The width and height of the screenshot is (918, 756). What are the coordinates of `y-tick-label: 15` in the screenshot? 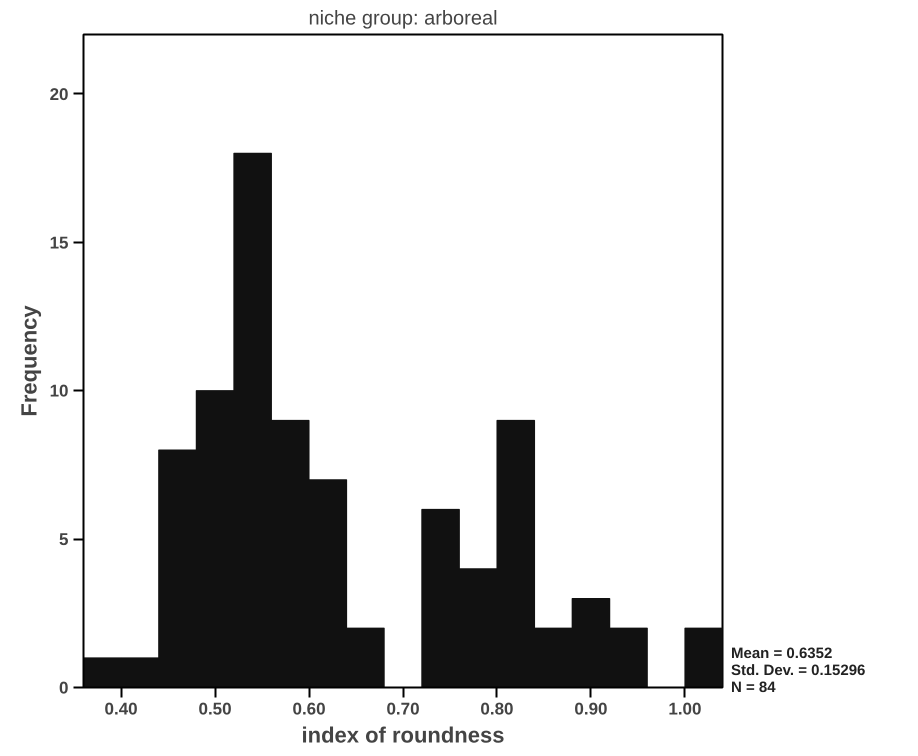 It's located at (59, 242).